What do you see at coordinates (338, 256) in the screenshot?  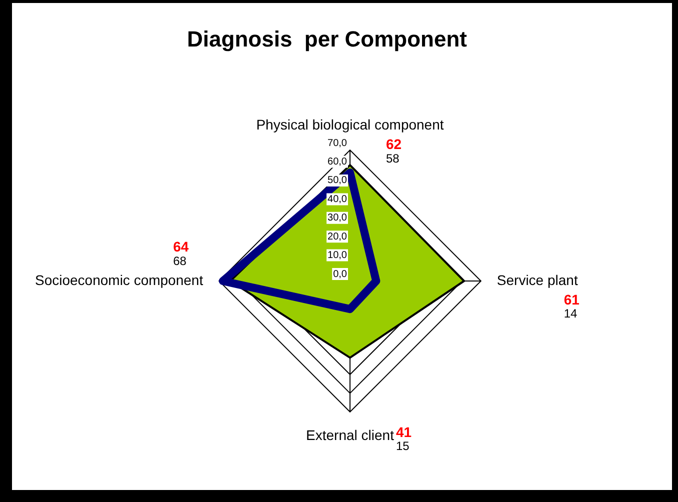 I see `y-tick-label: 10,0` at bounding box center [338, 256].